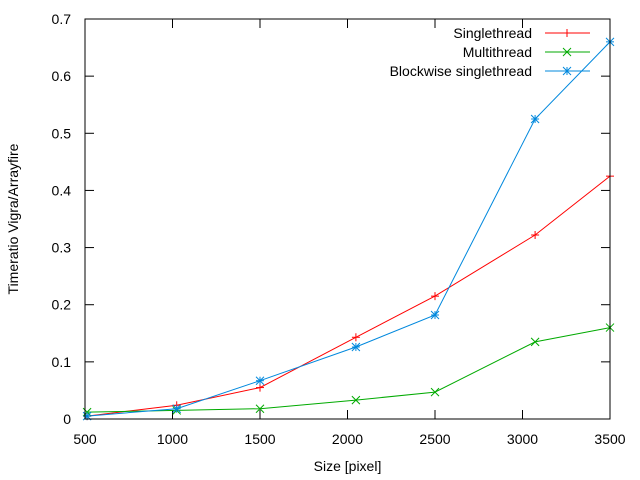  What do you see at coordinates (434, 439) in the screenshot?
I see `x-tick-label: 2500` at bounding box center [434, 439].